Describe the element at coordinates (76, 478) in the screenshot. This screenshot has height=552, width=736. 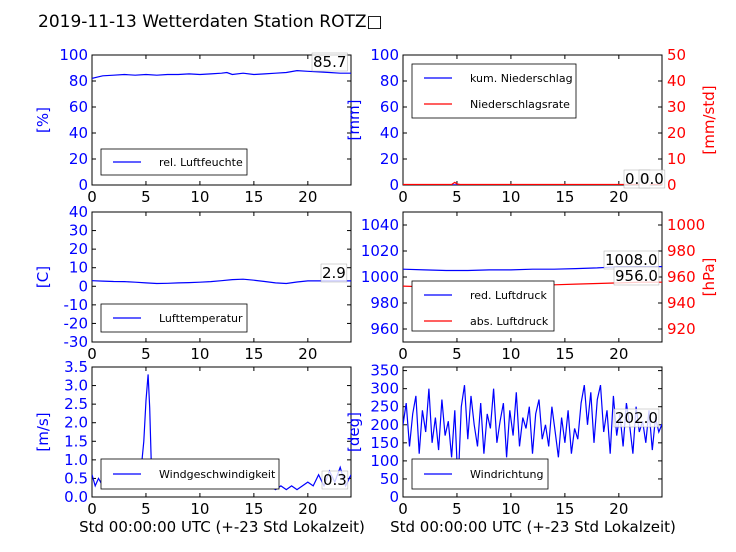
I see `y-tick-label: 0.5` at that location.